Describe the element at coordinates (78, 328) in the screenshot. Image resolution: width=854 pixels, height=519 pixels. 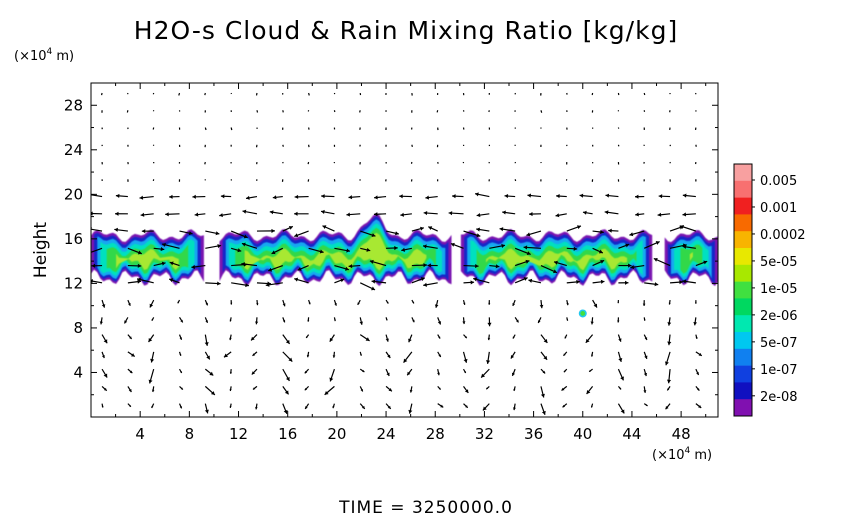
I see `y-tick-label: 8` at that location.